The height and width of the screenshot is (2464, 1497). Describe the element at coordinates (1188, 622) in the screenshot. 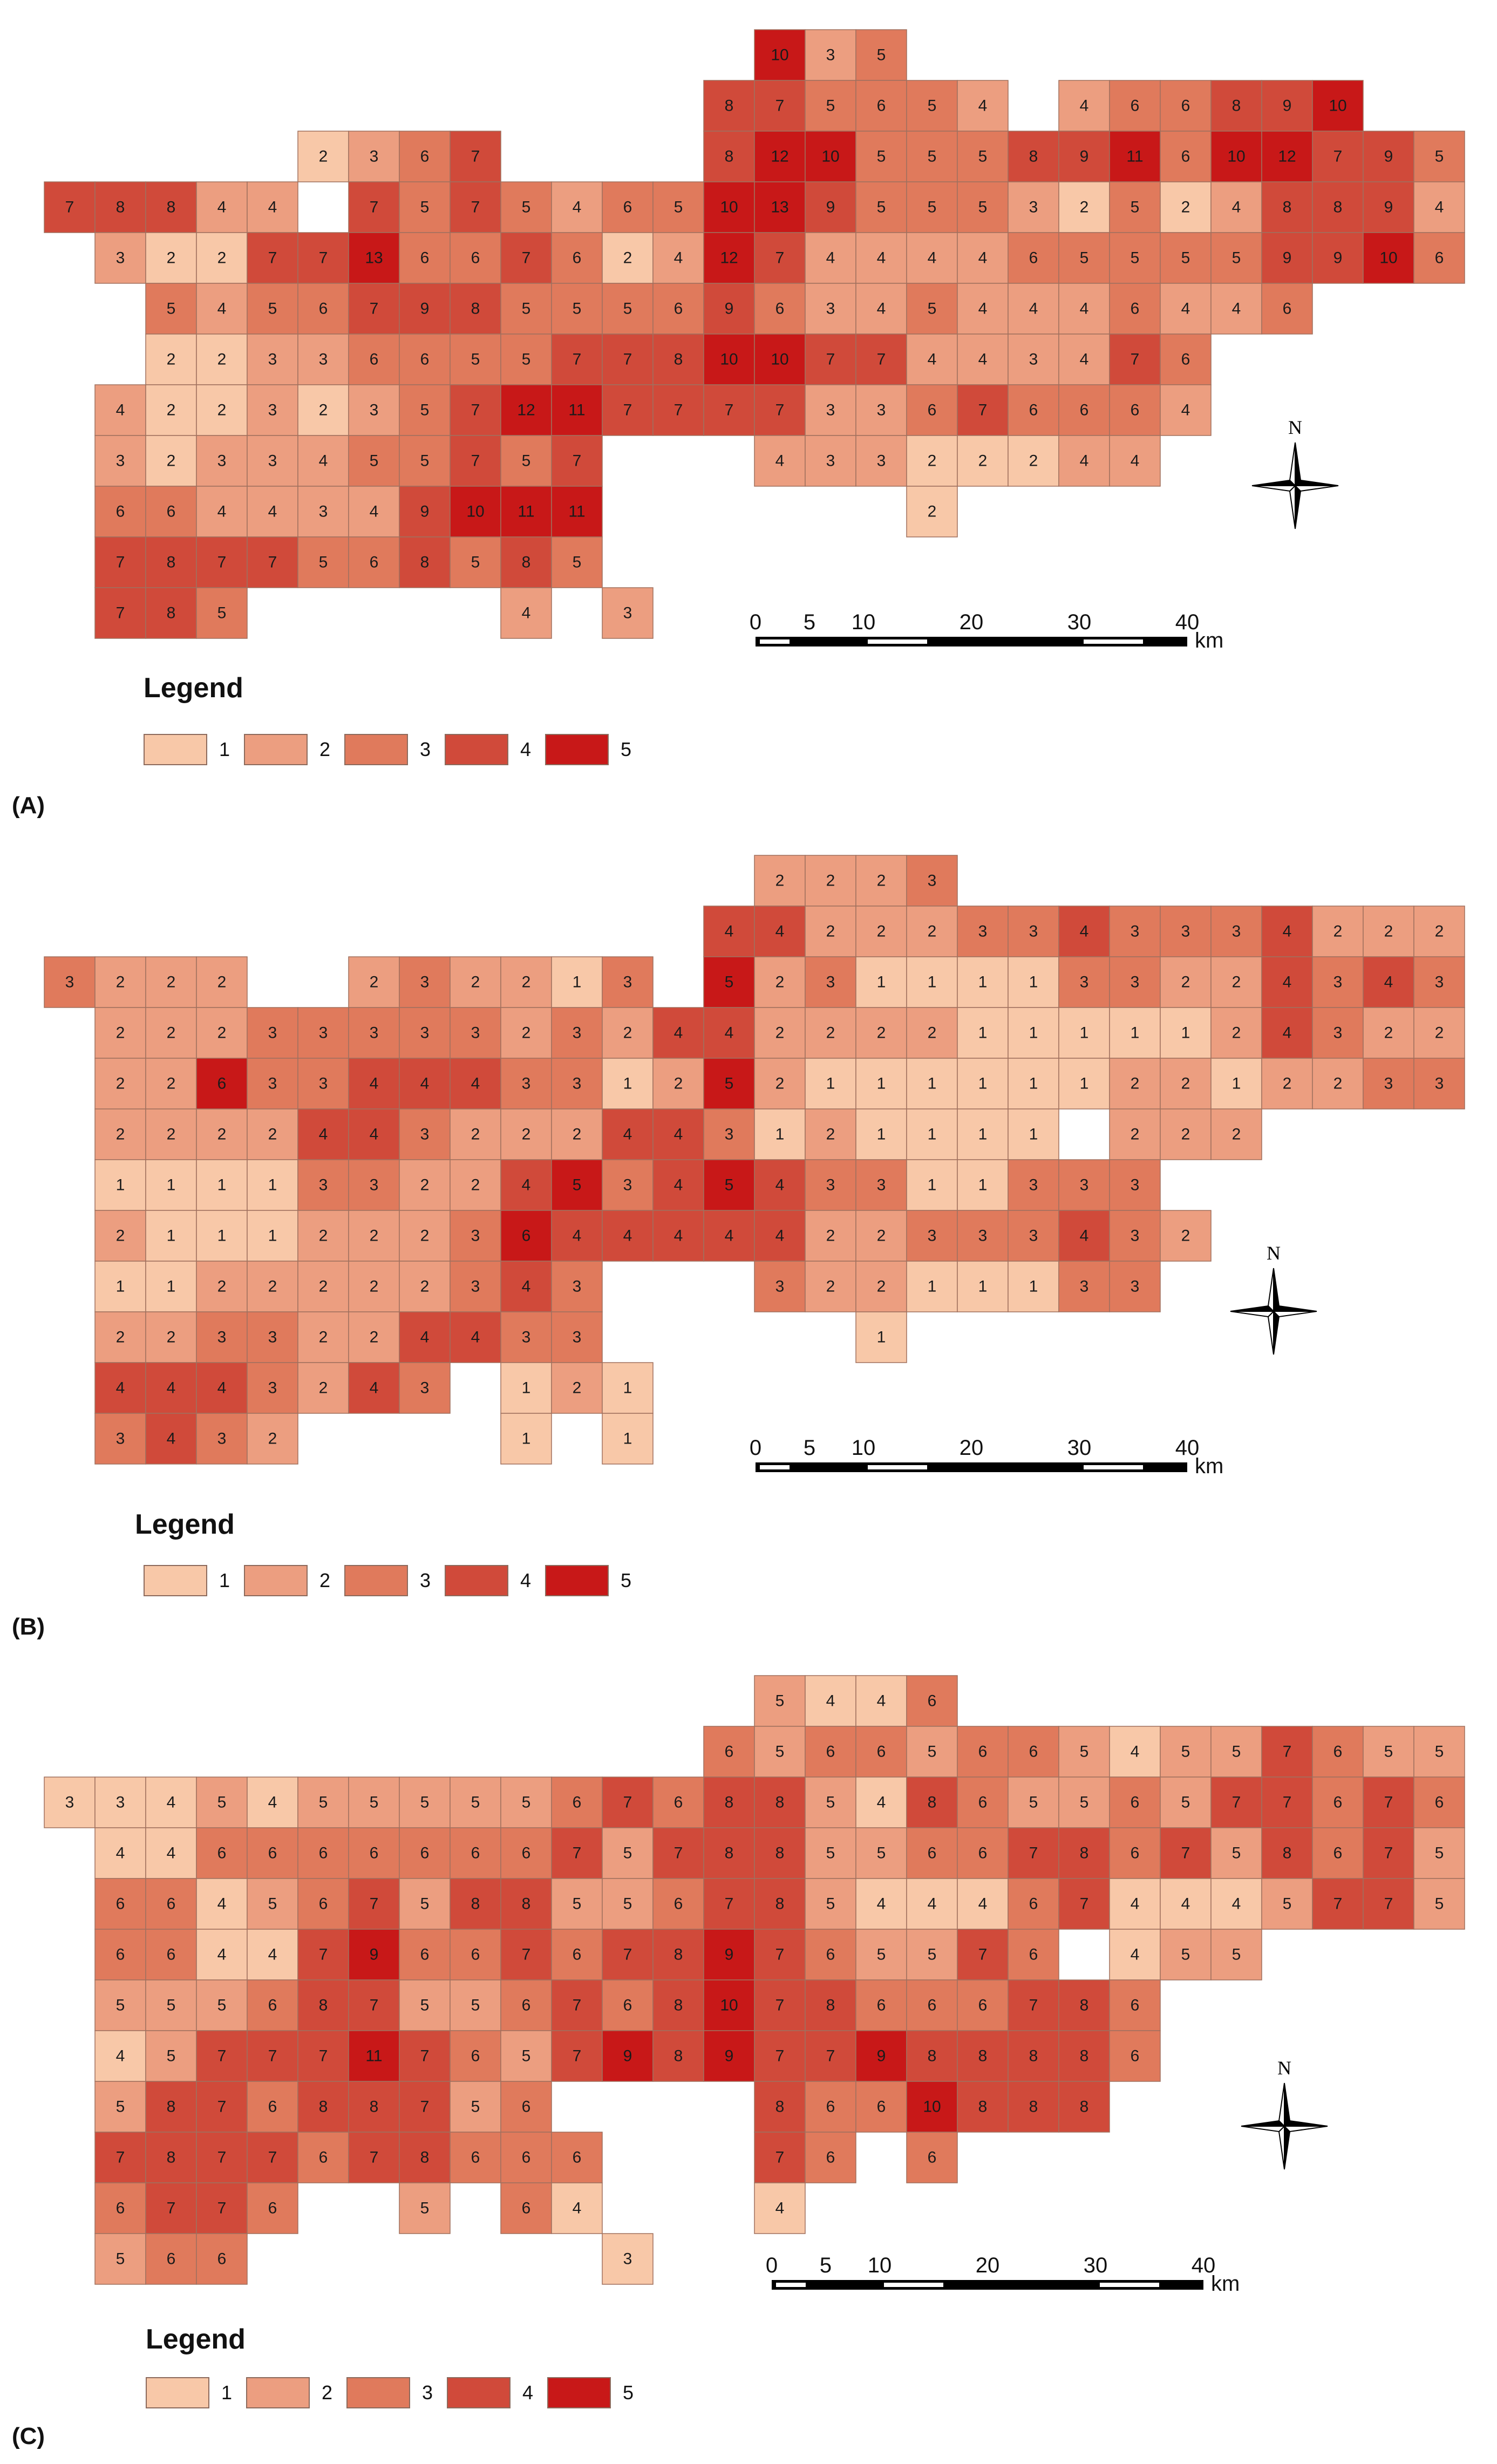

I see `scale-label: 40` at that location.